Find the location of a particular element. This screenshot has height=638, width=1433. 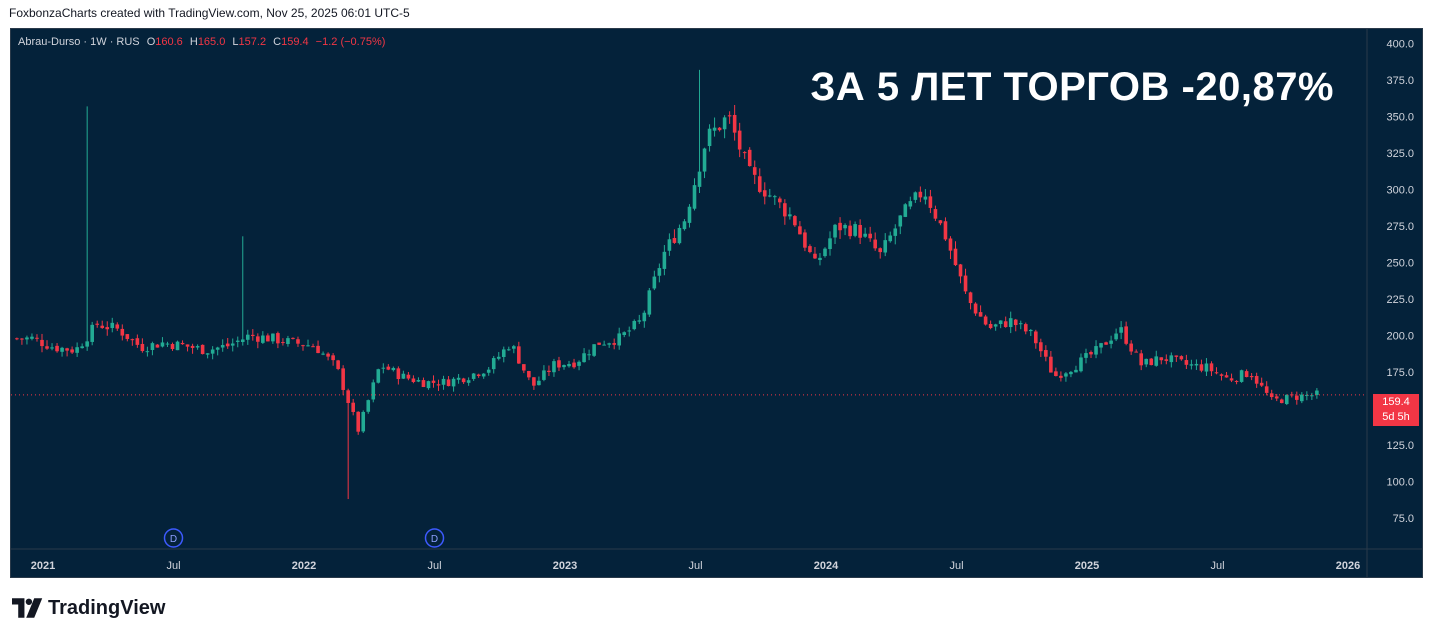

x-tick-label: Jul is located at coordinates (173, 566).